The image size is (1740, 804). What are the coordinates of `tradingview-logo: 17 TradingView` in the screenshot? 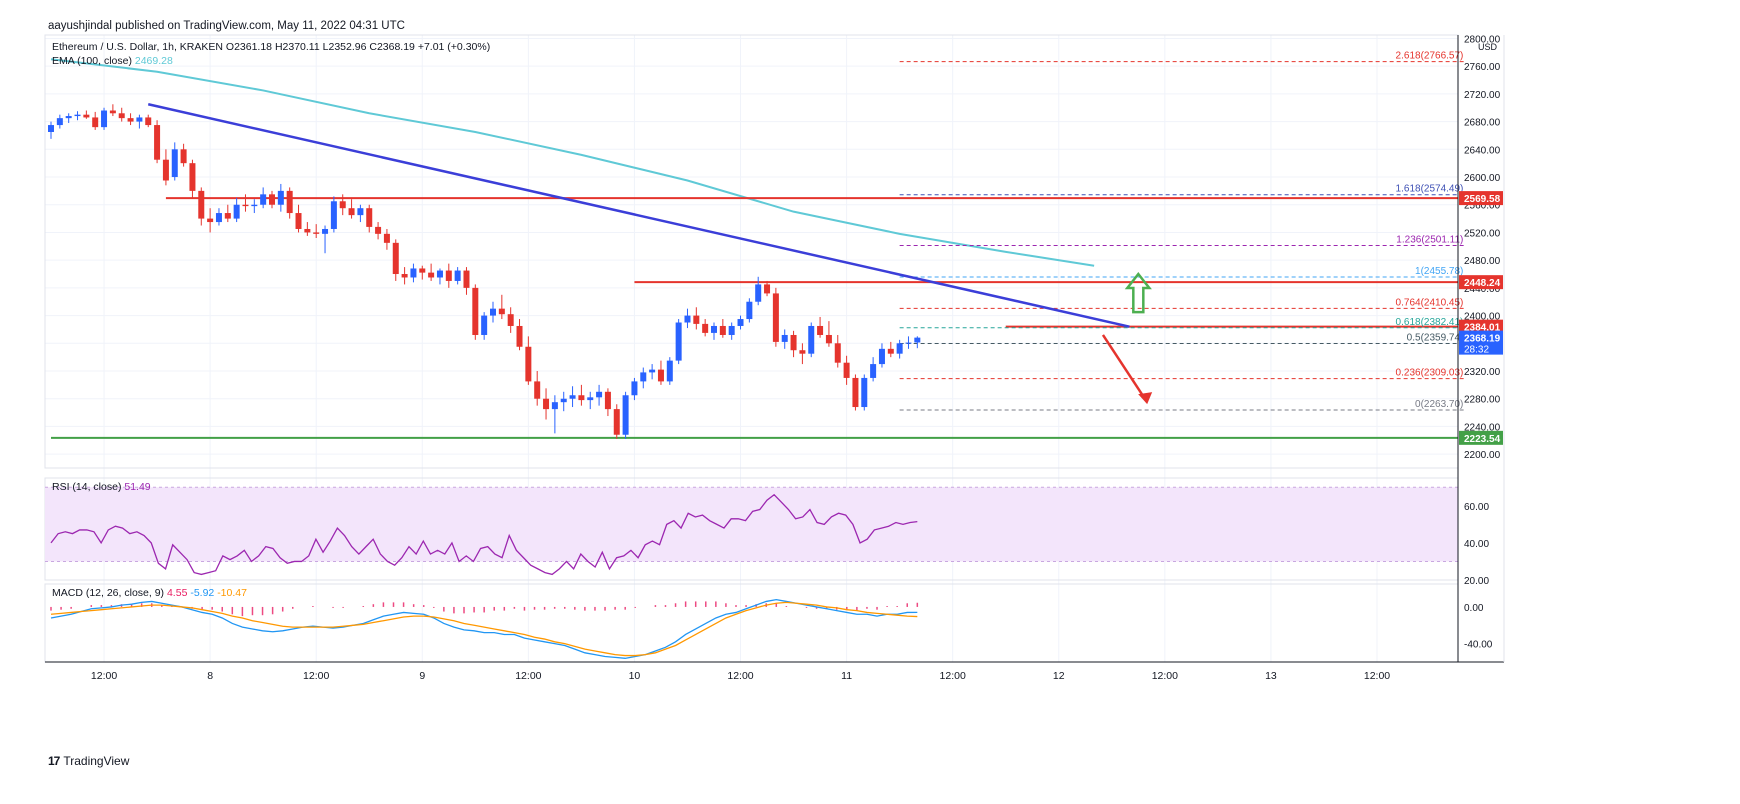 It's located at (88, 761).